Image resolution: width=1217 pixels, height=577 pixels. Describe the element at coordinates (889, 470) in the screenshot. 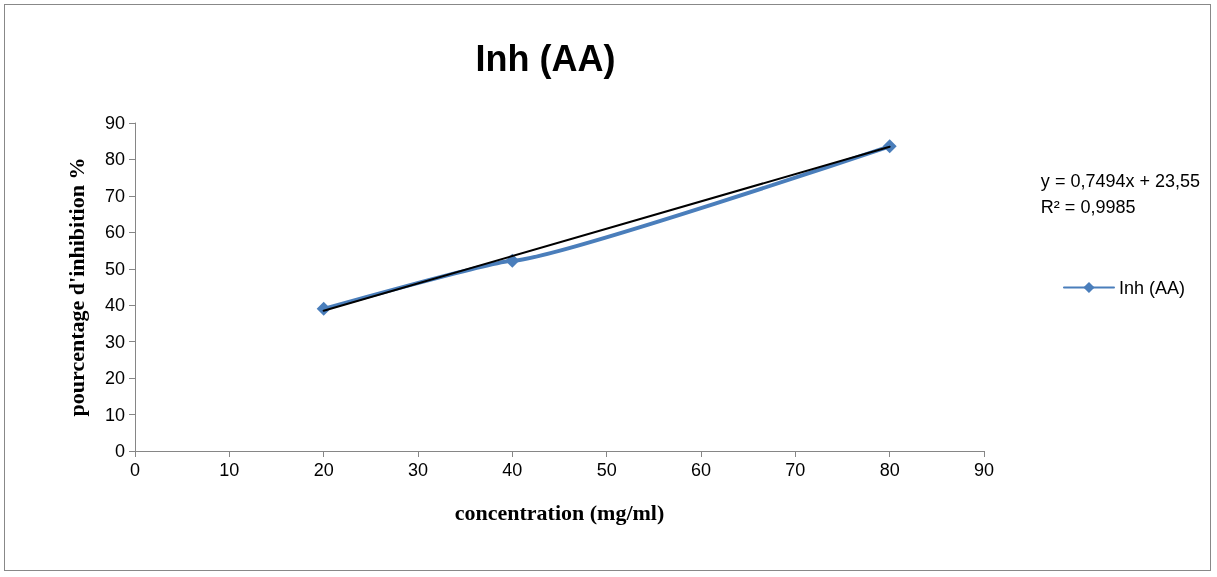

I see `x-tick-label: 80` at that location.